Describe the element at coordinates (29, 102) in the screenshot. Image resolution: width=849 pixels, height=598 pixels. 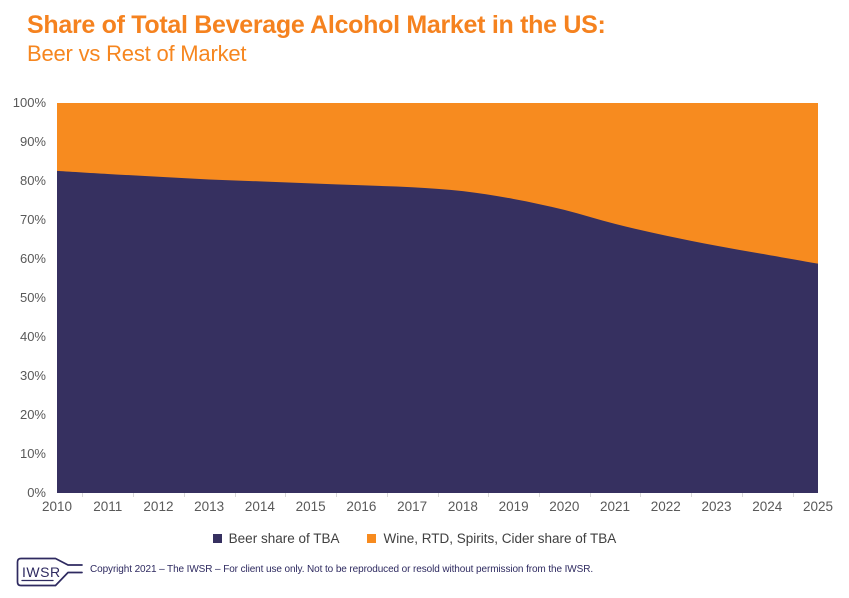
I see `y-axis-label: 100%` at that location.